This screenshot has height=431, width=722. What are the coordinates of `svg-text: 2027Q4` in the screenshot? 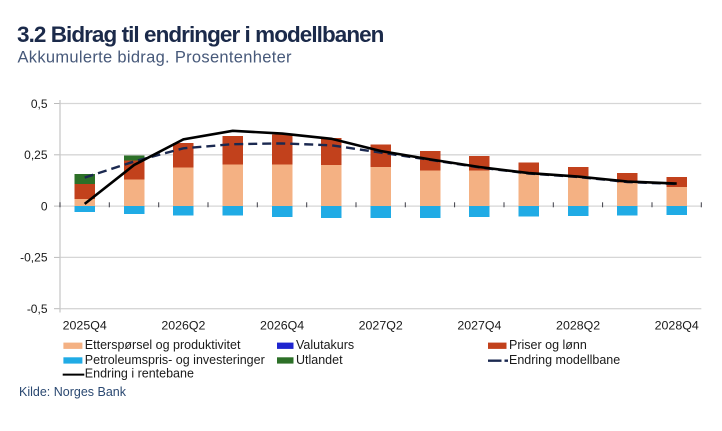 It's located at (479, 326).